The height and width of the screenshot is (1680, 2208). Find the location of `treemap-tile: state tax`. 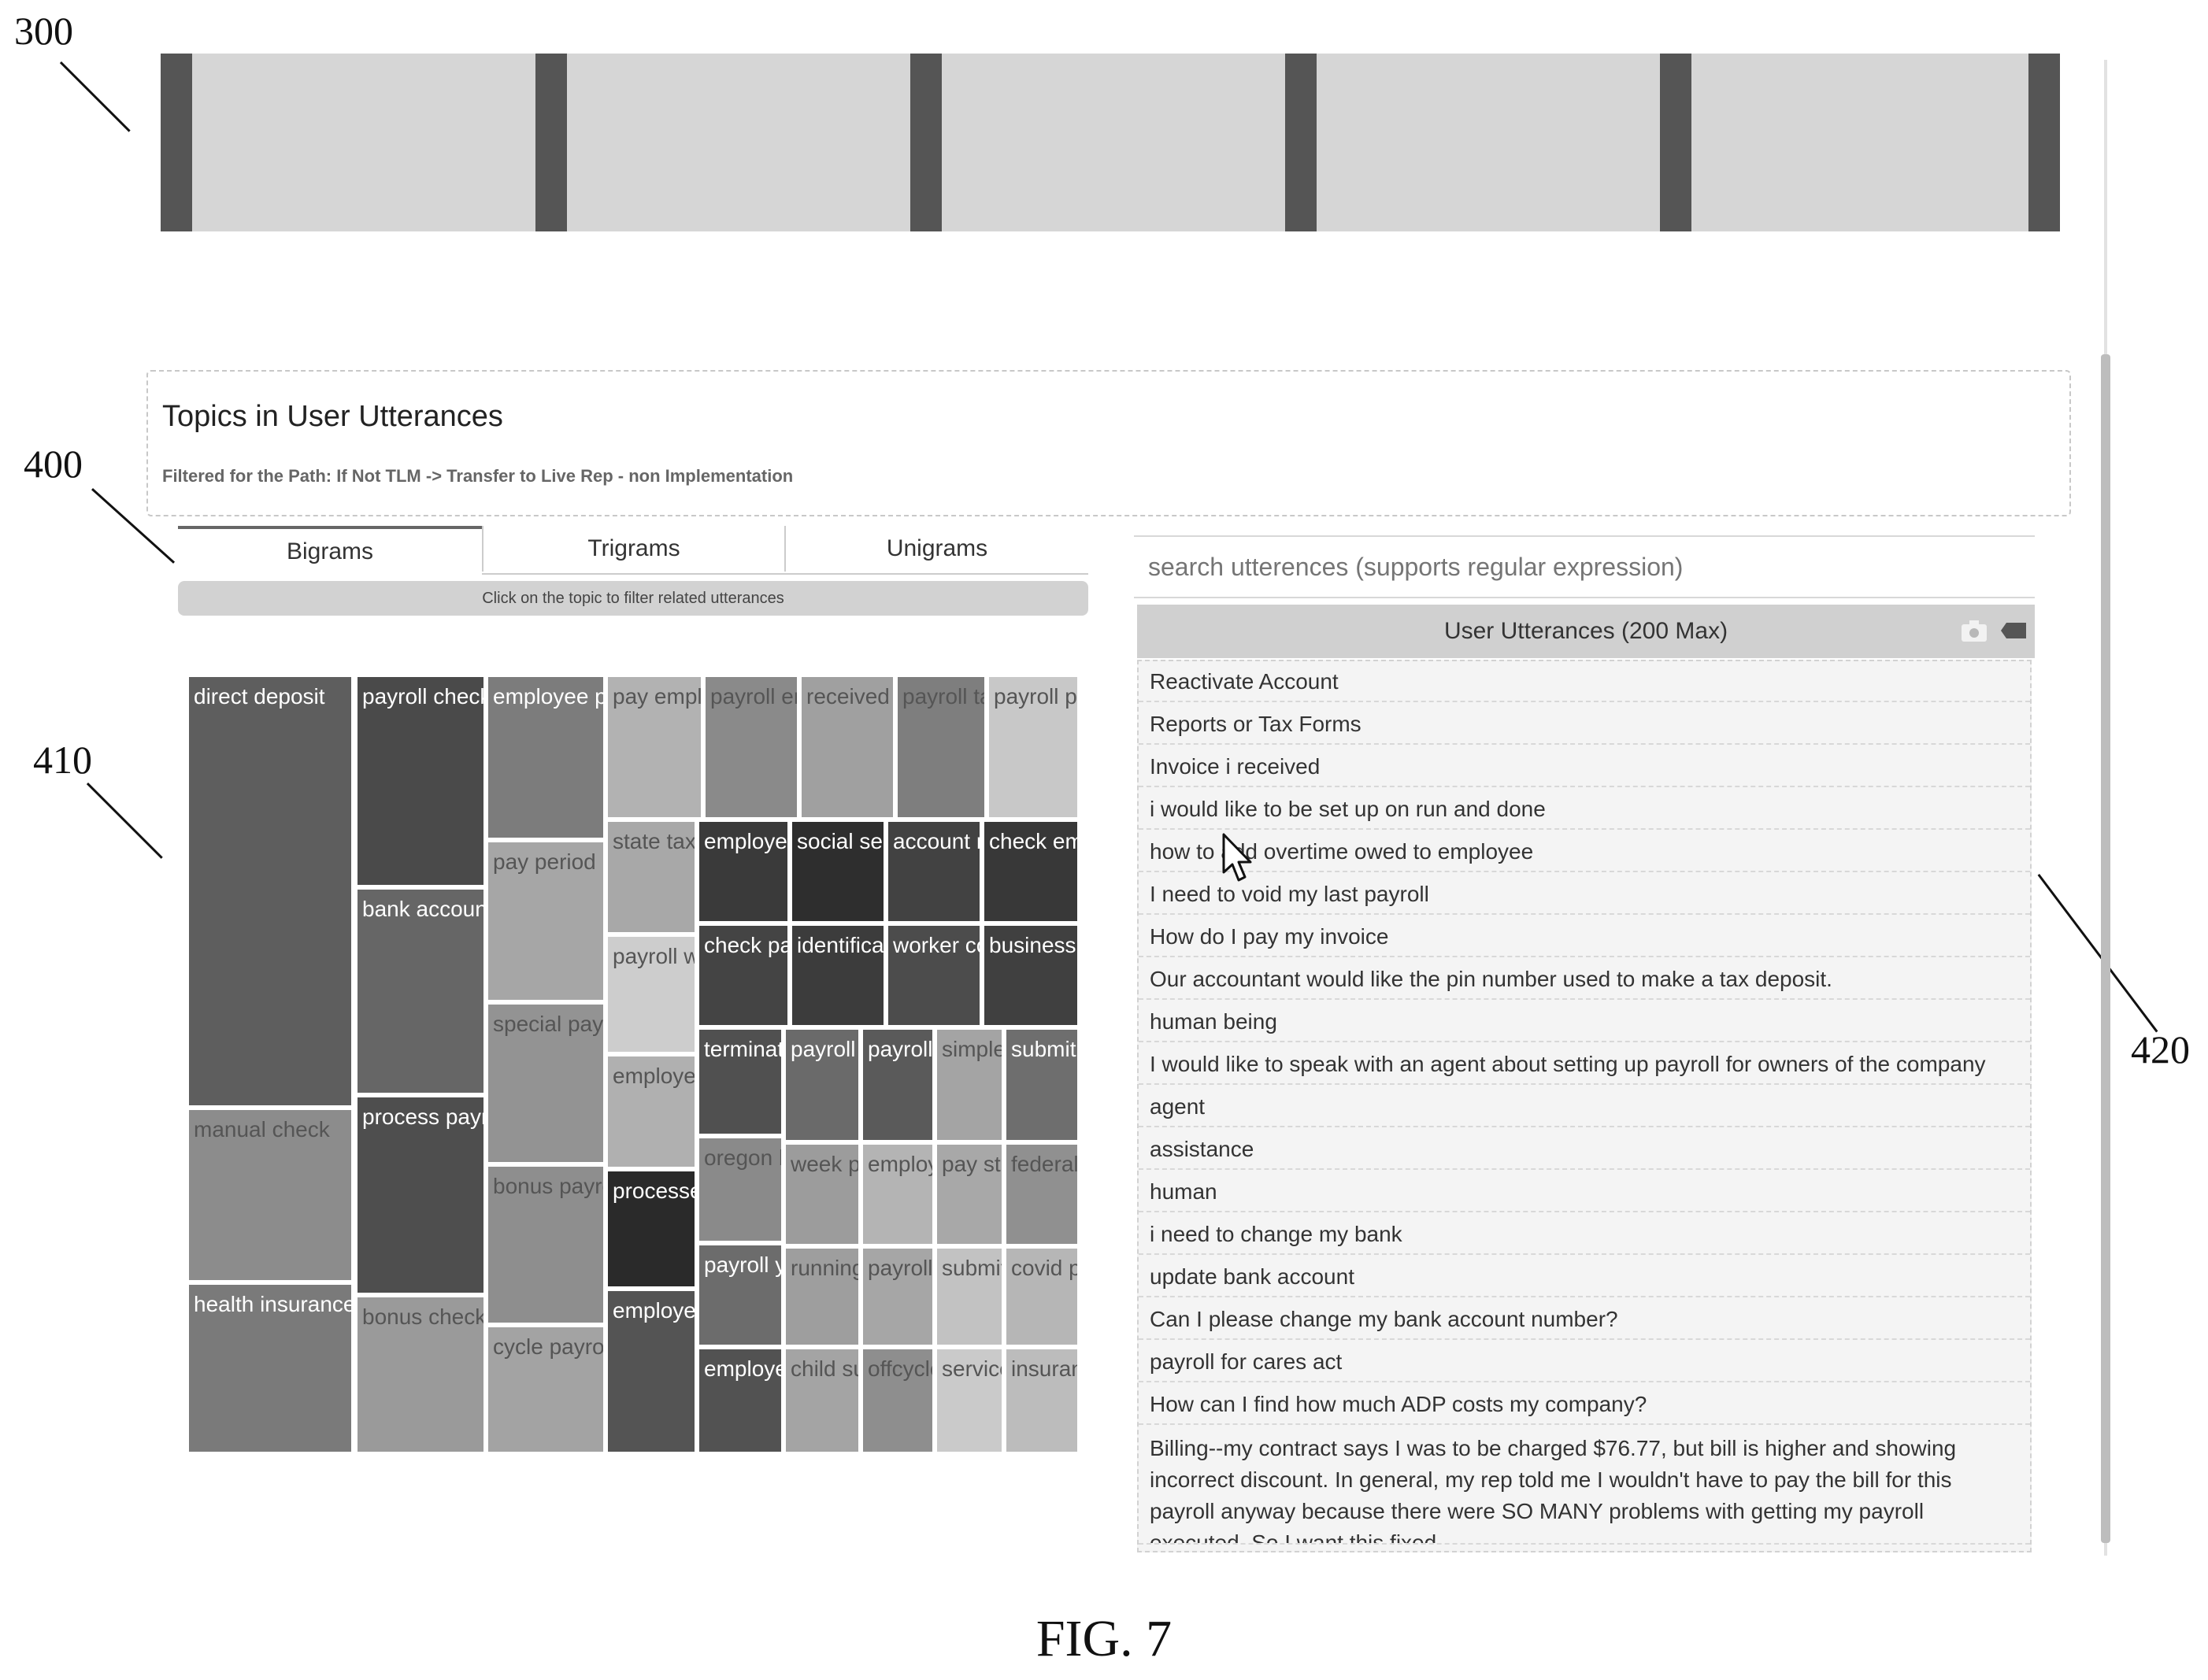

treemap-tile: state tax is located at coordinates (651, 877).